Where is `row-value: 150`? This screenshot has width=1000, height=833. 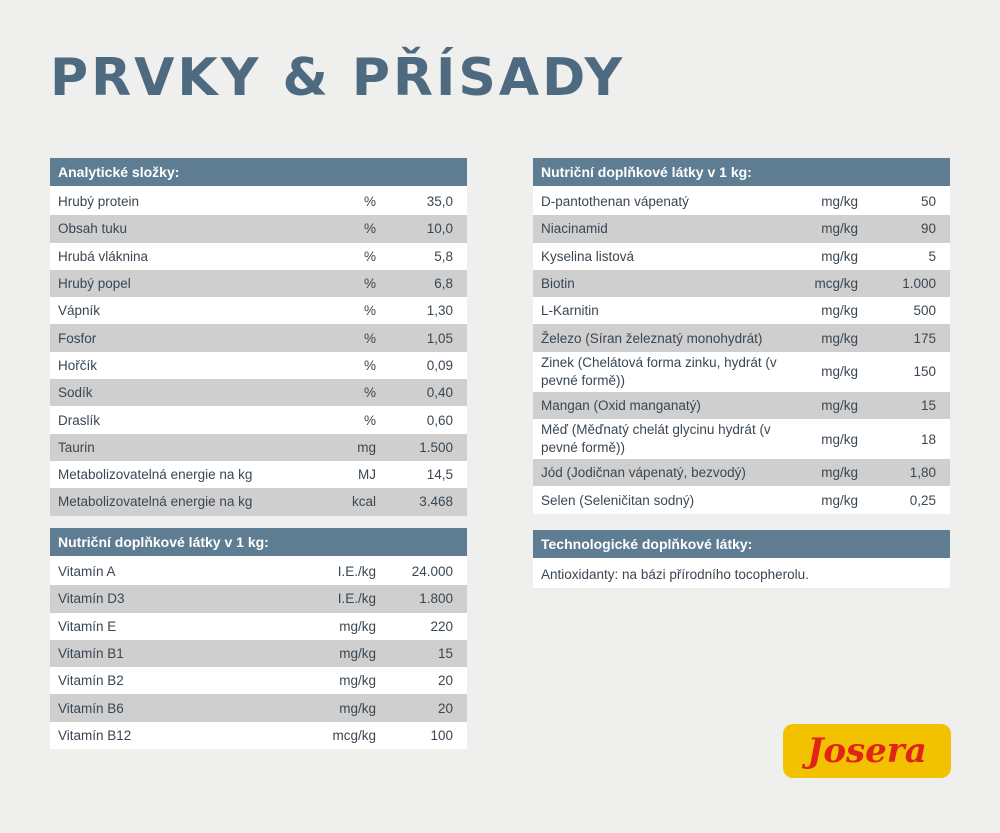 row-value: 150 is located at coordinates (908, 371).